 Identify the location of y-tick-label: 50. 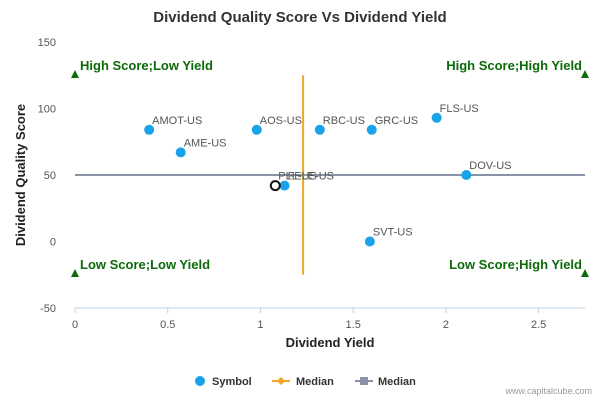
(50, 176).